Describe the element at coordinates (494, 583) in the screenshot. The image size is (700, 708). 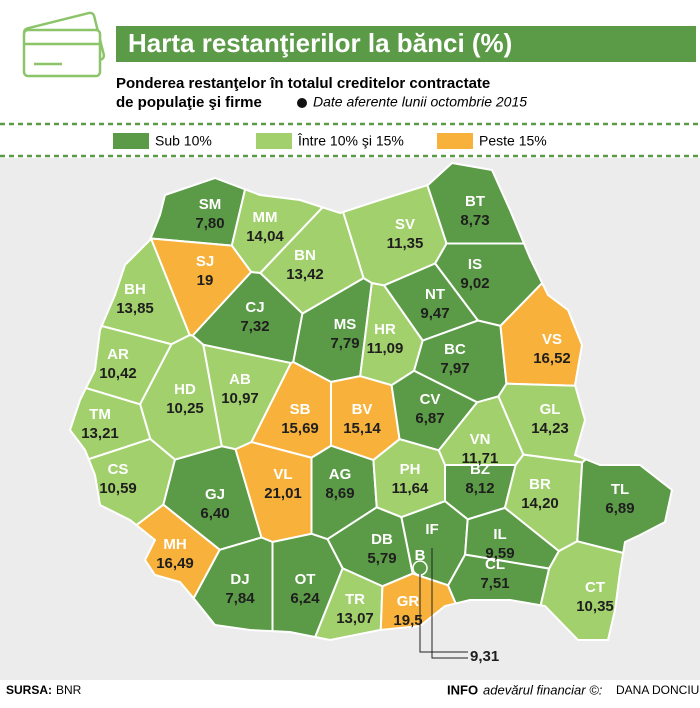
I see `region-value: 7,51` at that location.